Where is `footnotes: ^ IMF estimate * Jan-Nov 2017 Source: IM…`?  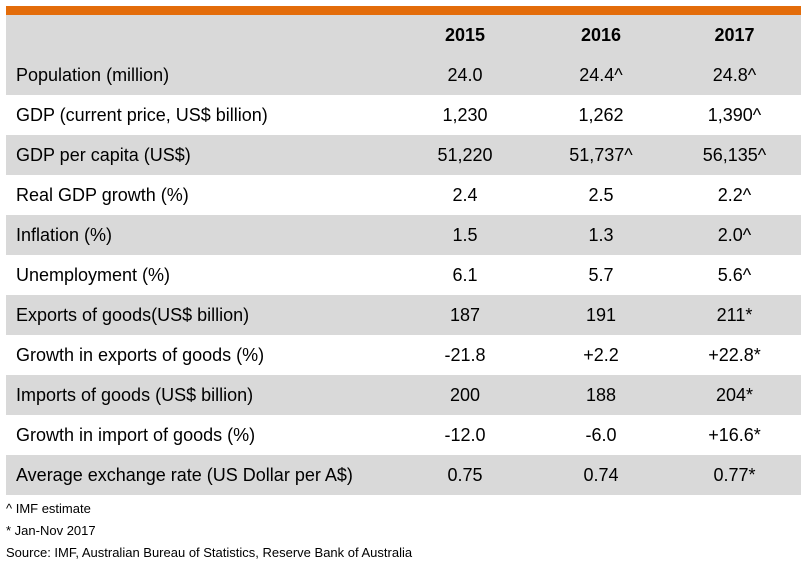 footnotes: ^ IMF estimate * Jan-Nov 2017 Source: IM… is located at coordinates (209, 531).